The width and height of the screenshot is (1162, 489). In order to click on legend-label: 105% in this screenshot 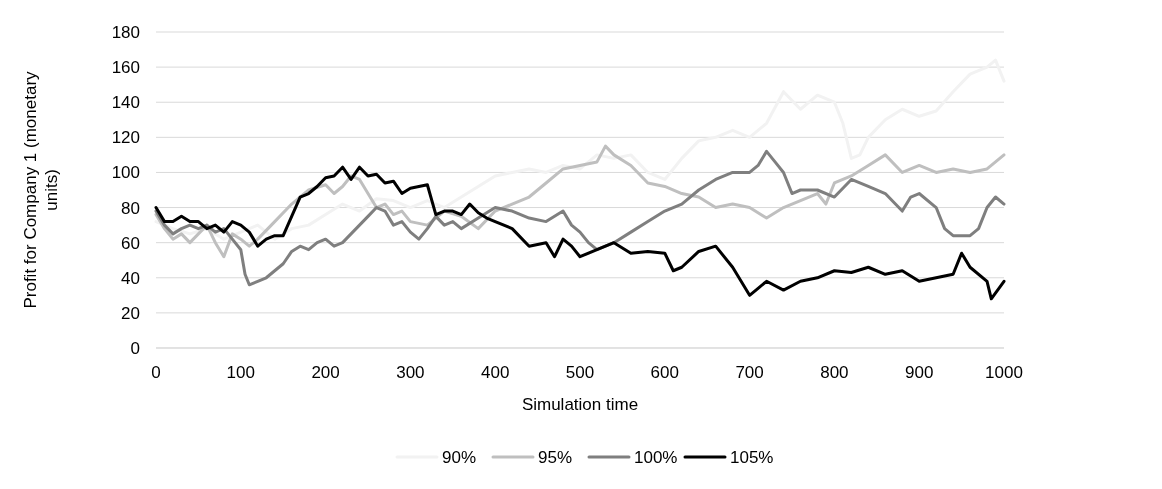, I will do `click(752, 457)`.